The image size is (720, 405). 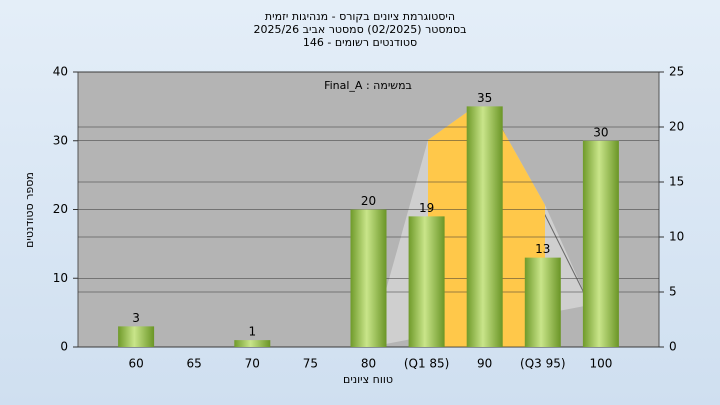 What do you see at coordinates (542, 249) in the screenshot?
I see `value-label: 13` at bounding box center [542, 249].